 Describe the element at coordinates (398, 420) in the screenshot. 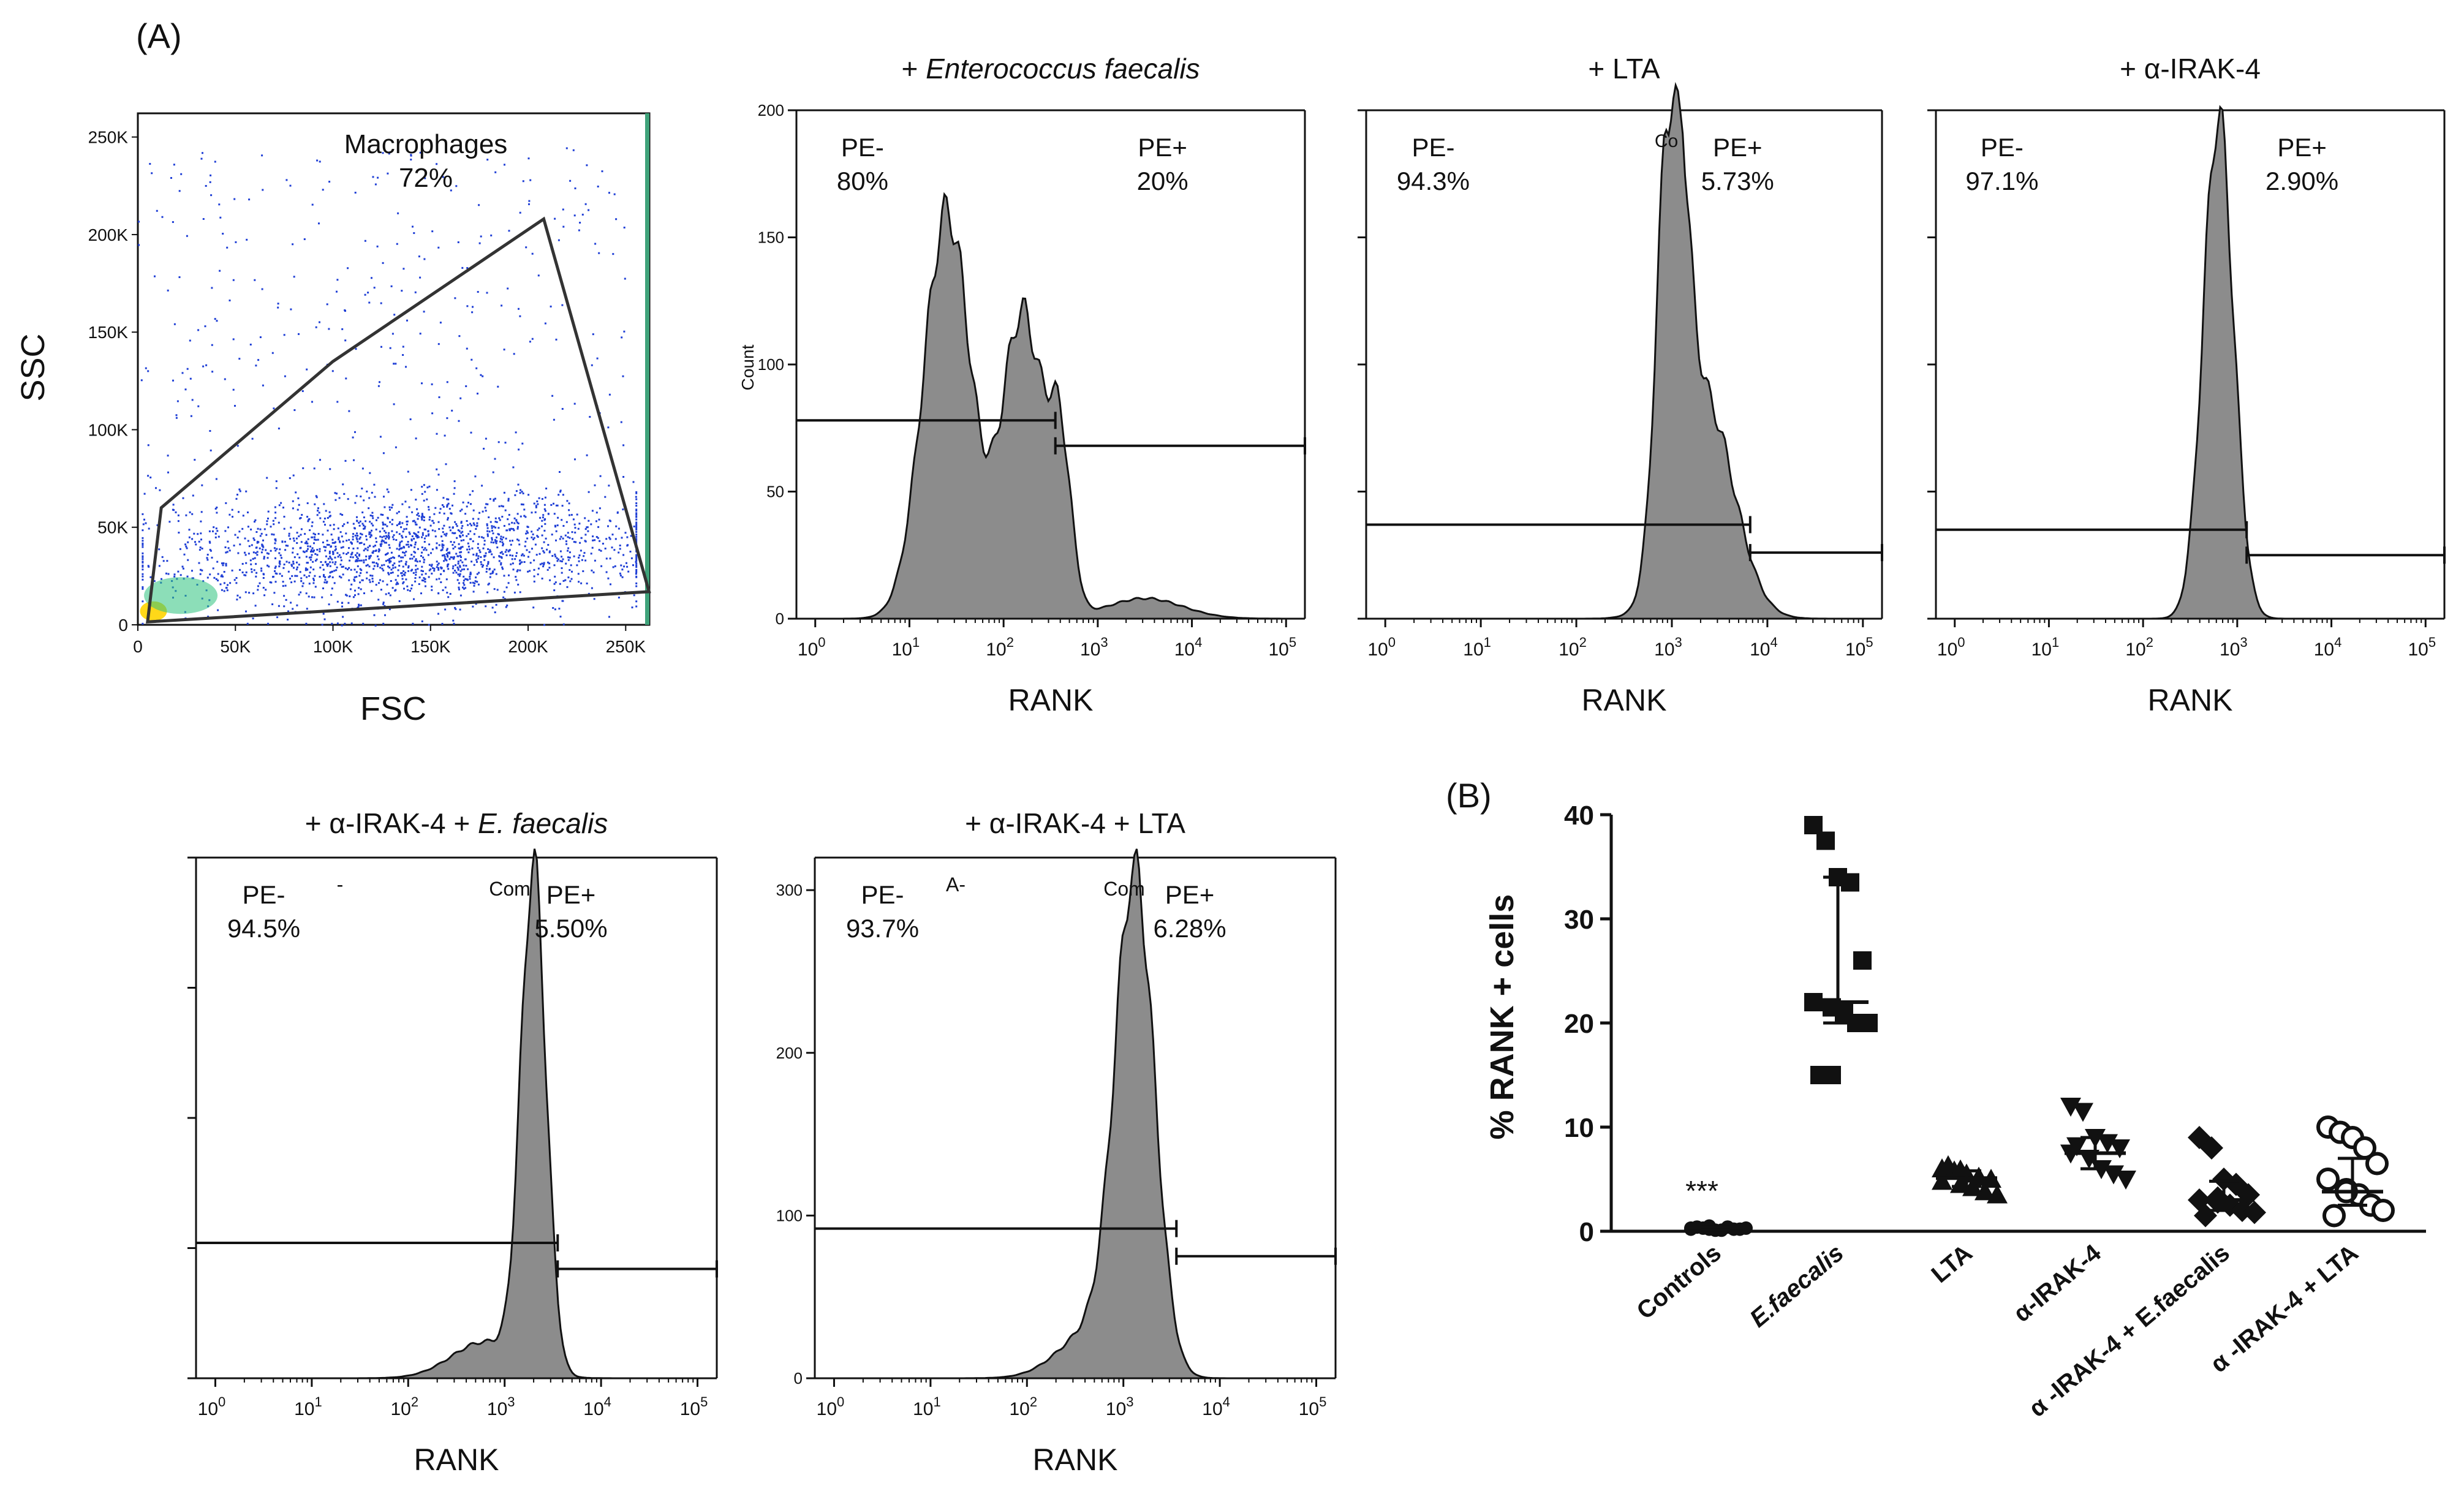

I see `macrophage-gate` at that location.